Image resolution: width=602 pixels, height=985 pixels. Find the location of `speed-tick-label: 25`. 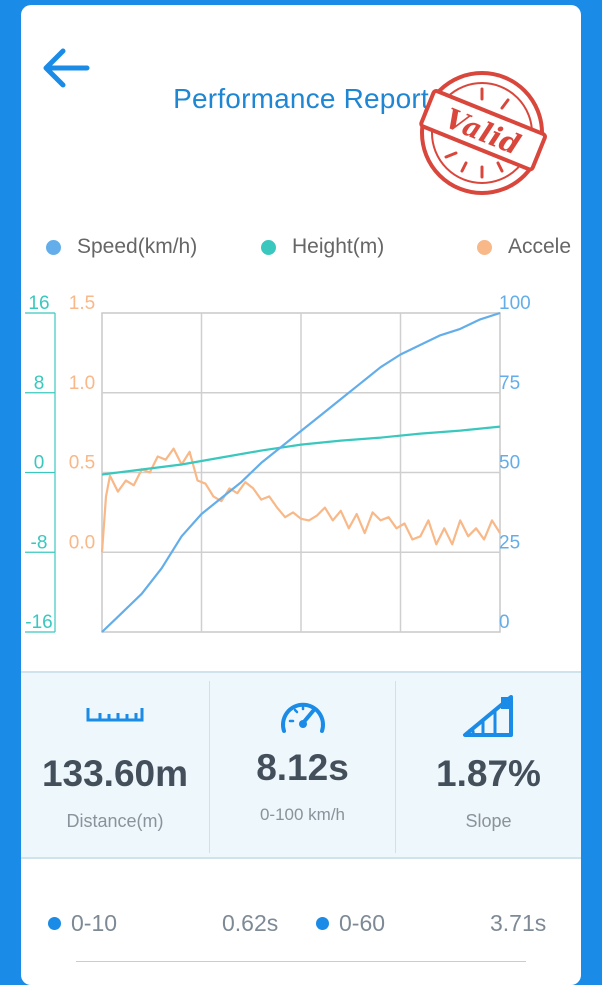

speed-tick-label: 25 is located at coordinates (509, 542).